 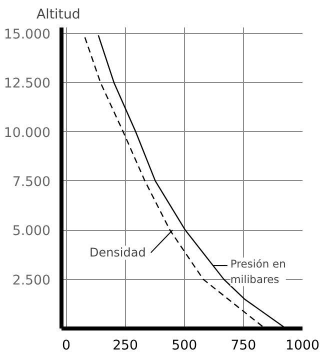 What do you see at coordinates (27, 84) in the screenshot?
I see `y-tick-label: 12.500` at bounding box center [27, 84].